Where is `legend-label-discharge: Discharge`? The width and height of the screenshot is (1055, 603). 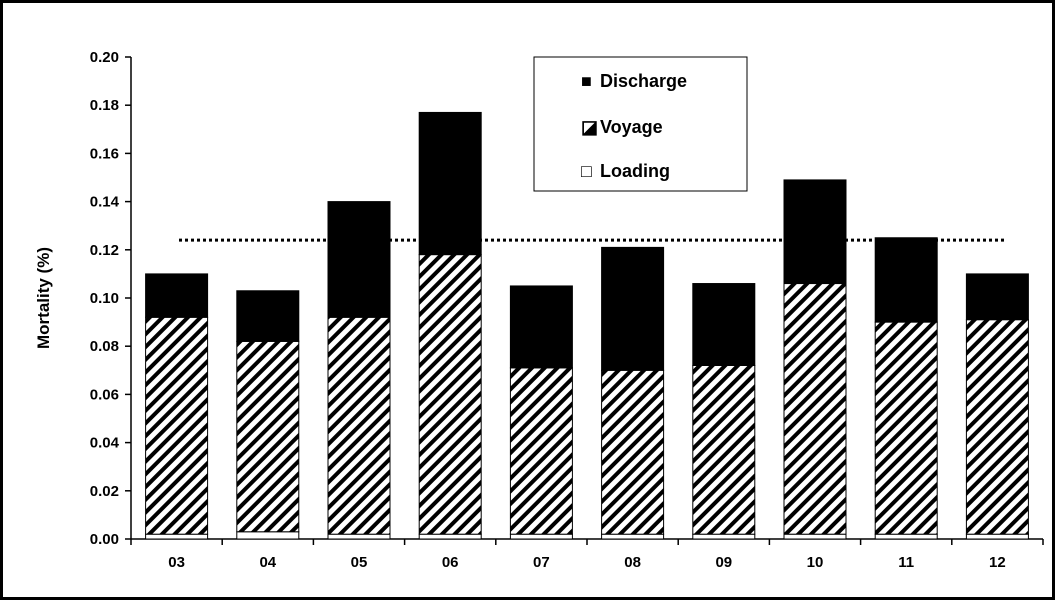
legend-label-discharge: Discharge is located at coordinates (643, 81).